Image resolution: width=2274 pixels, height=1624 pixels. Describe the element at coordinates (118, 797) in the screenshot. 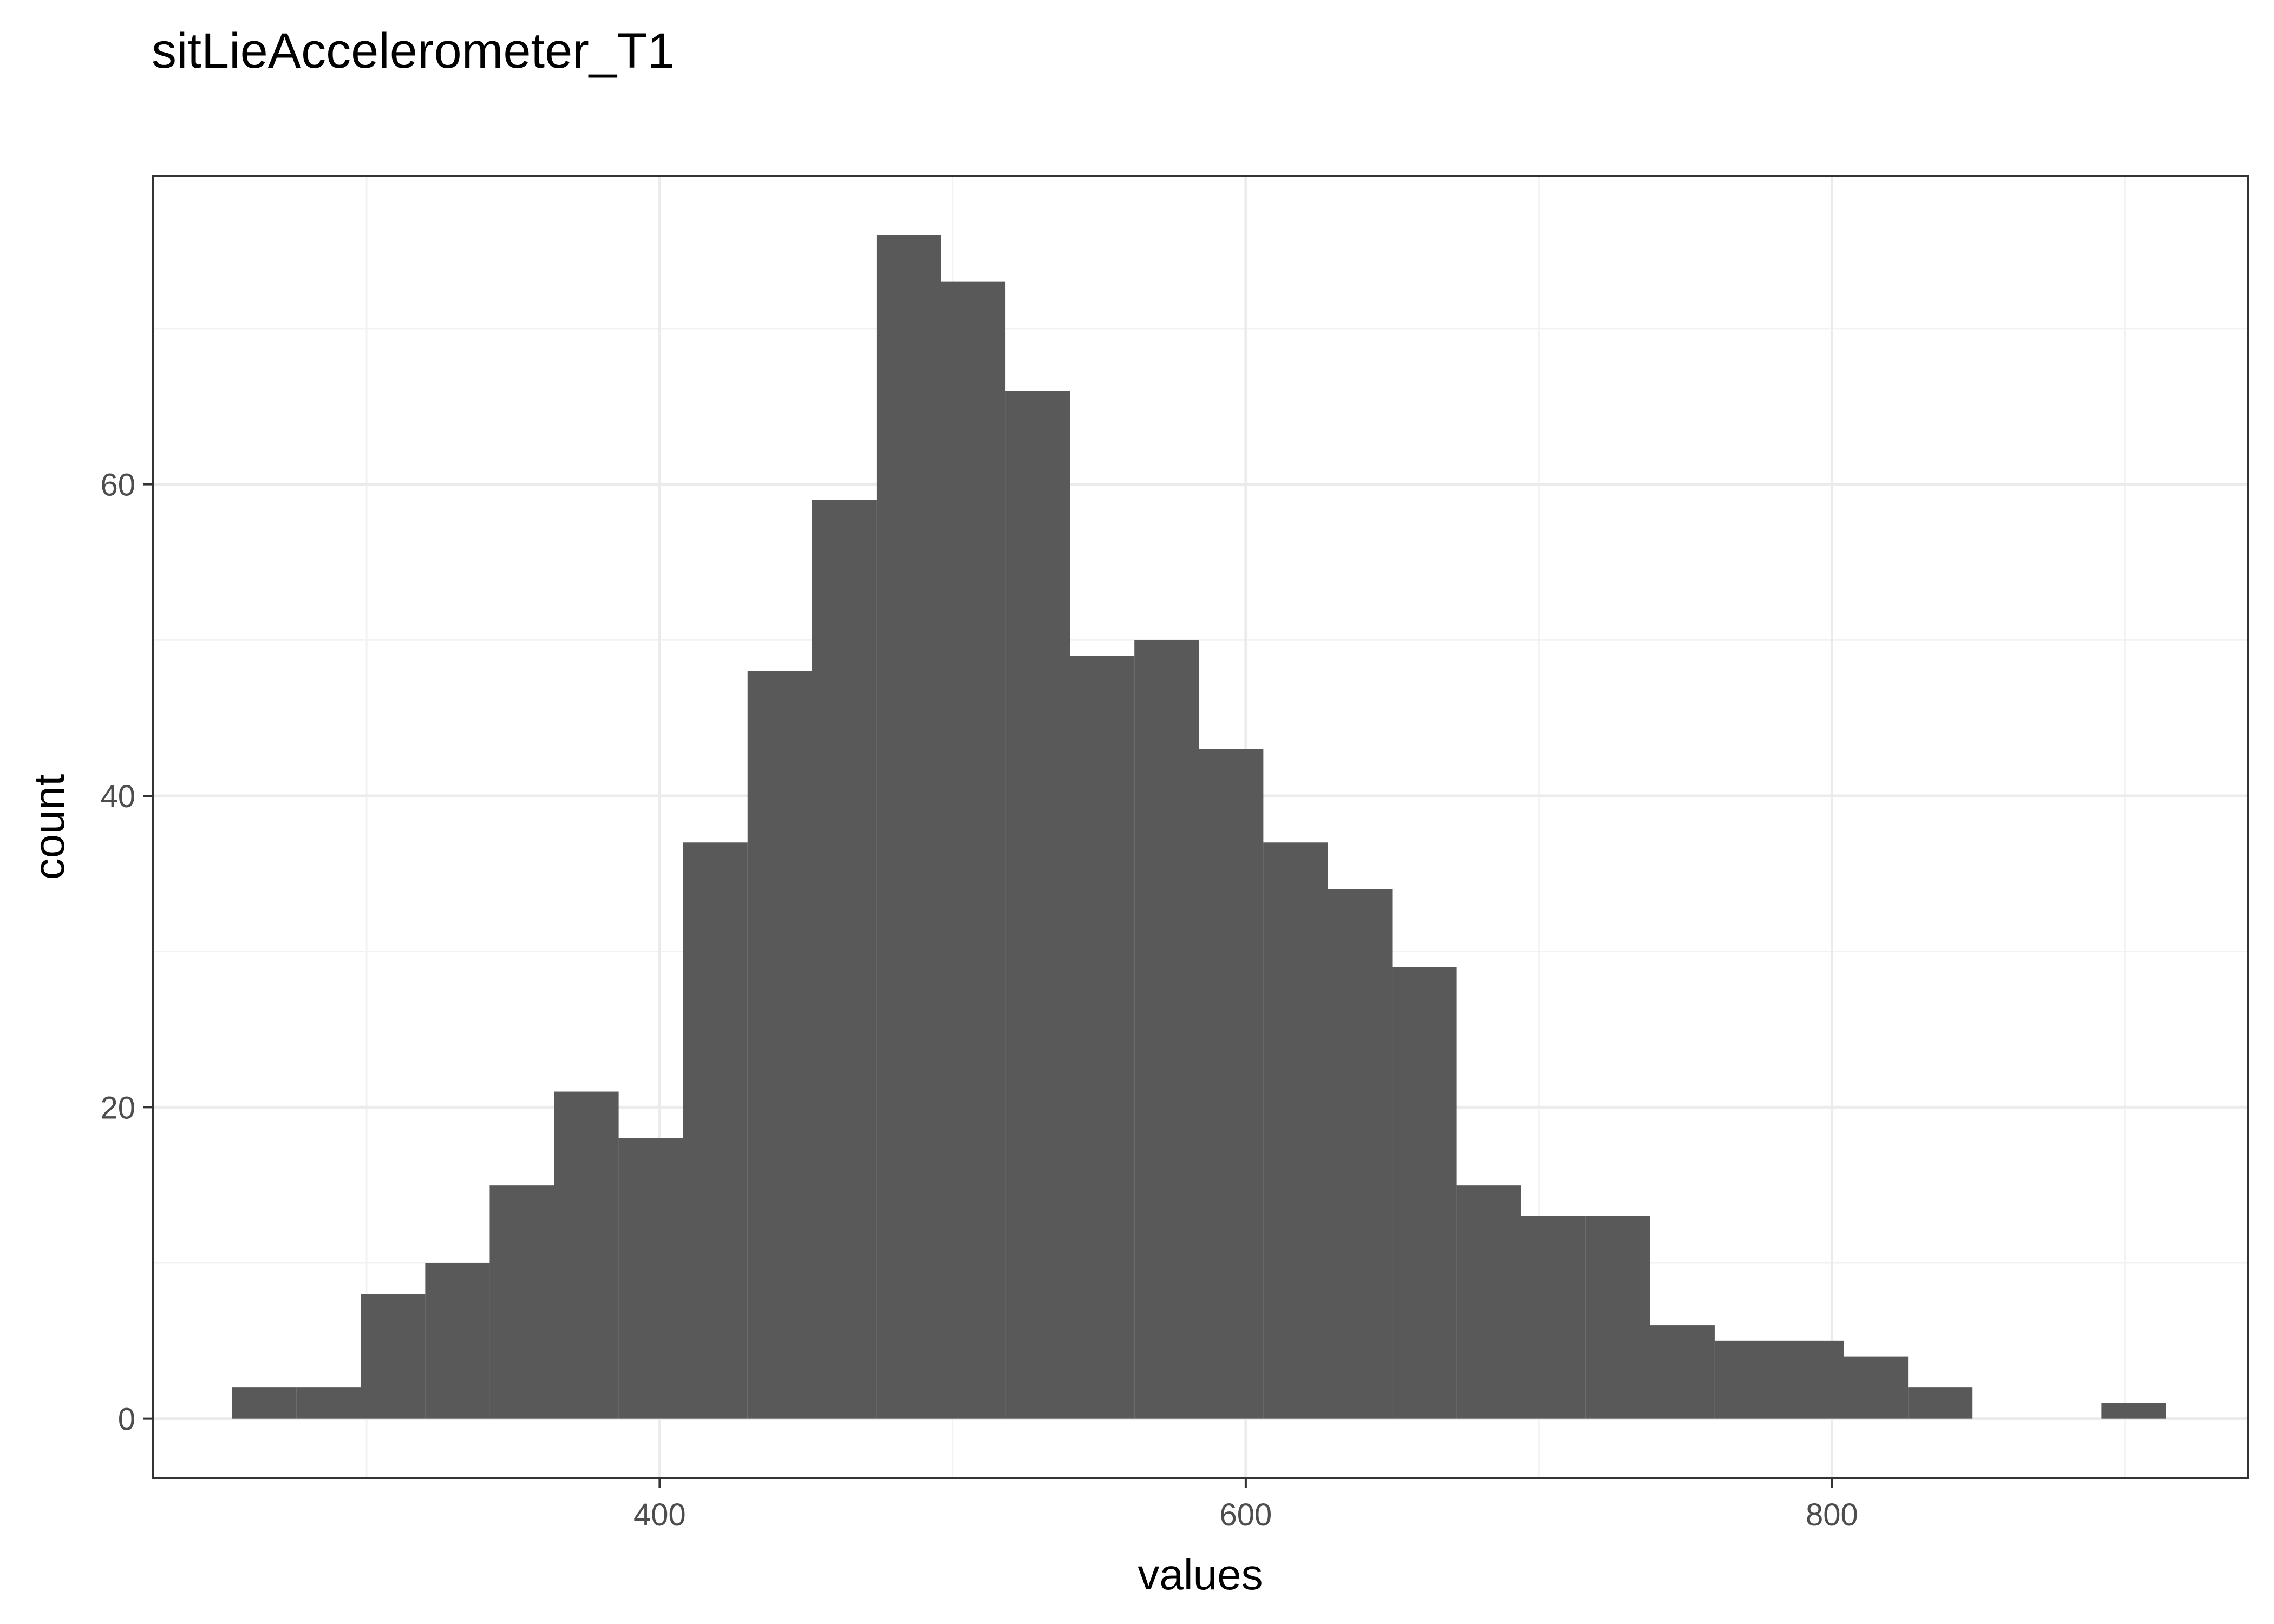

I see `y-tick-label: 40` at that location.